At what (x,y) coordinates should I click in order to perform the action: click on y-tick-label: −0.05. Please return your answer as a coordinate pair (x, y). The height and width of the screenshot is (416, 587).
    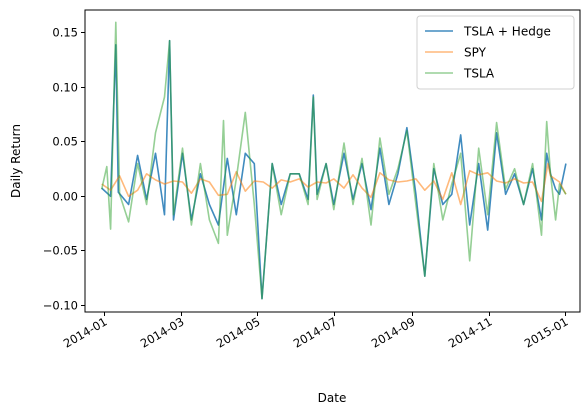
    Looking at the image, I should click on (60, 251).